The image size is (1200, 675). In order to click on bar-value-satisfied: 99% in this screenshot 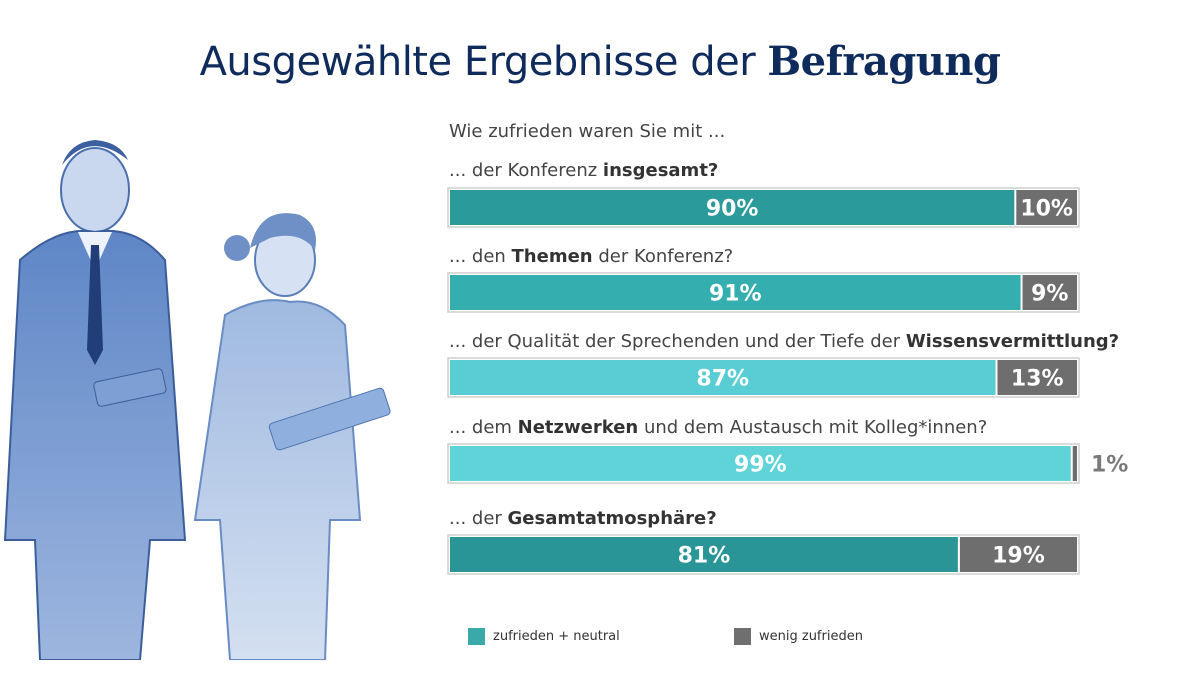, I will do `click(760, 465)`.